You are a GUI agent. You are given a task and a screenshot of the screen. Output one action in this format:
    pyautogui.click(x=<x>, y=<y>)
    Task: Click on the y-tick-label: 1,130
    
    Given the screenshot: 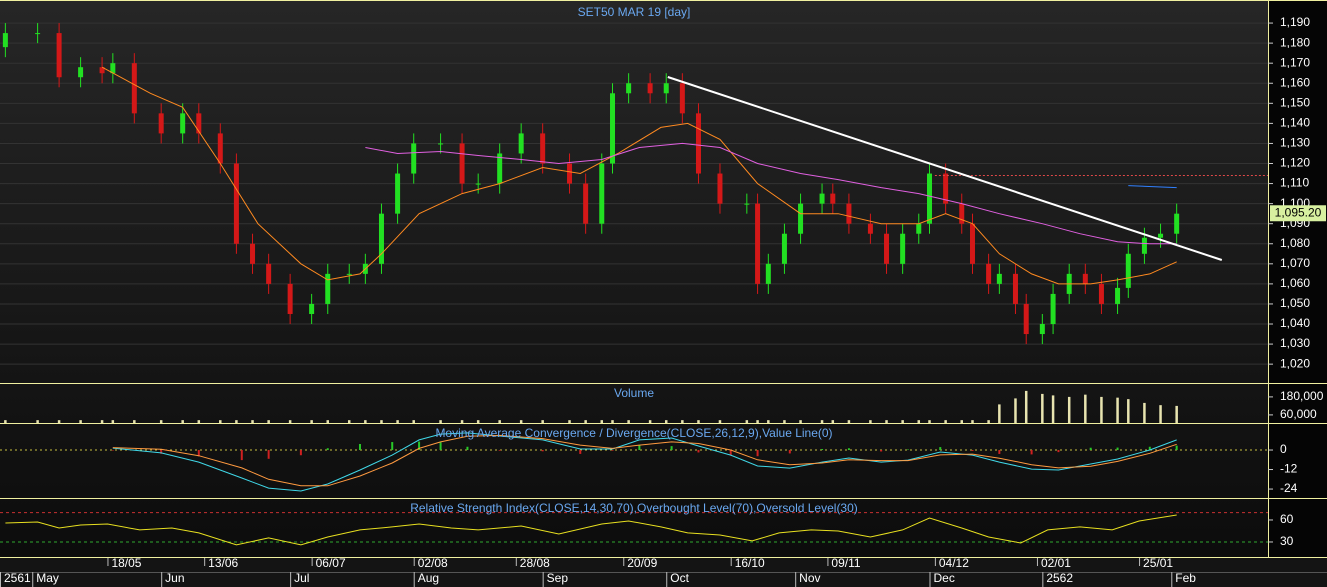 What is the action you would take?
    pyautogui.click(x=1295, y=143)
    